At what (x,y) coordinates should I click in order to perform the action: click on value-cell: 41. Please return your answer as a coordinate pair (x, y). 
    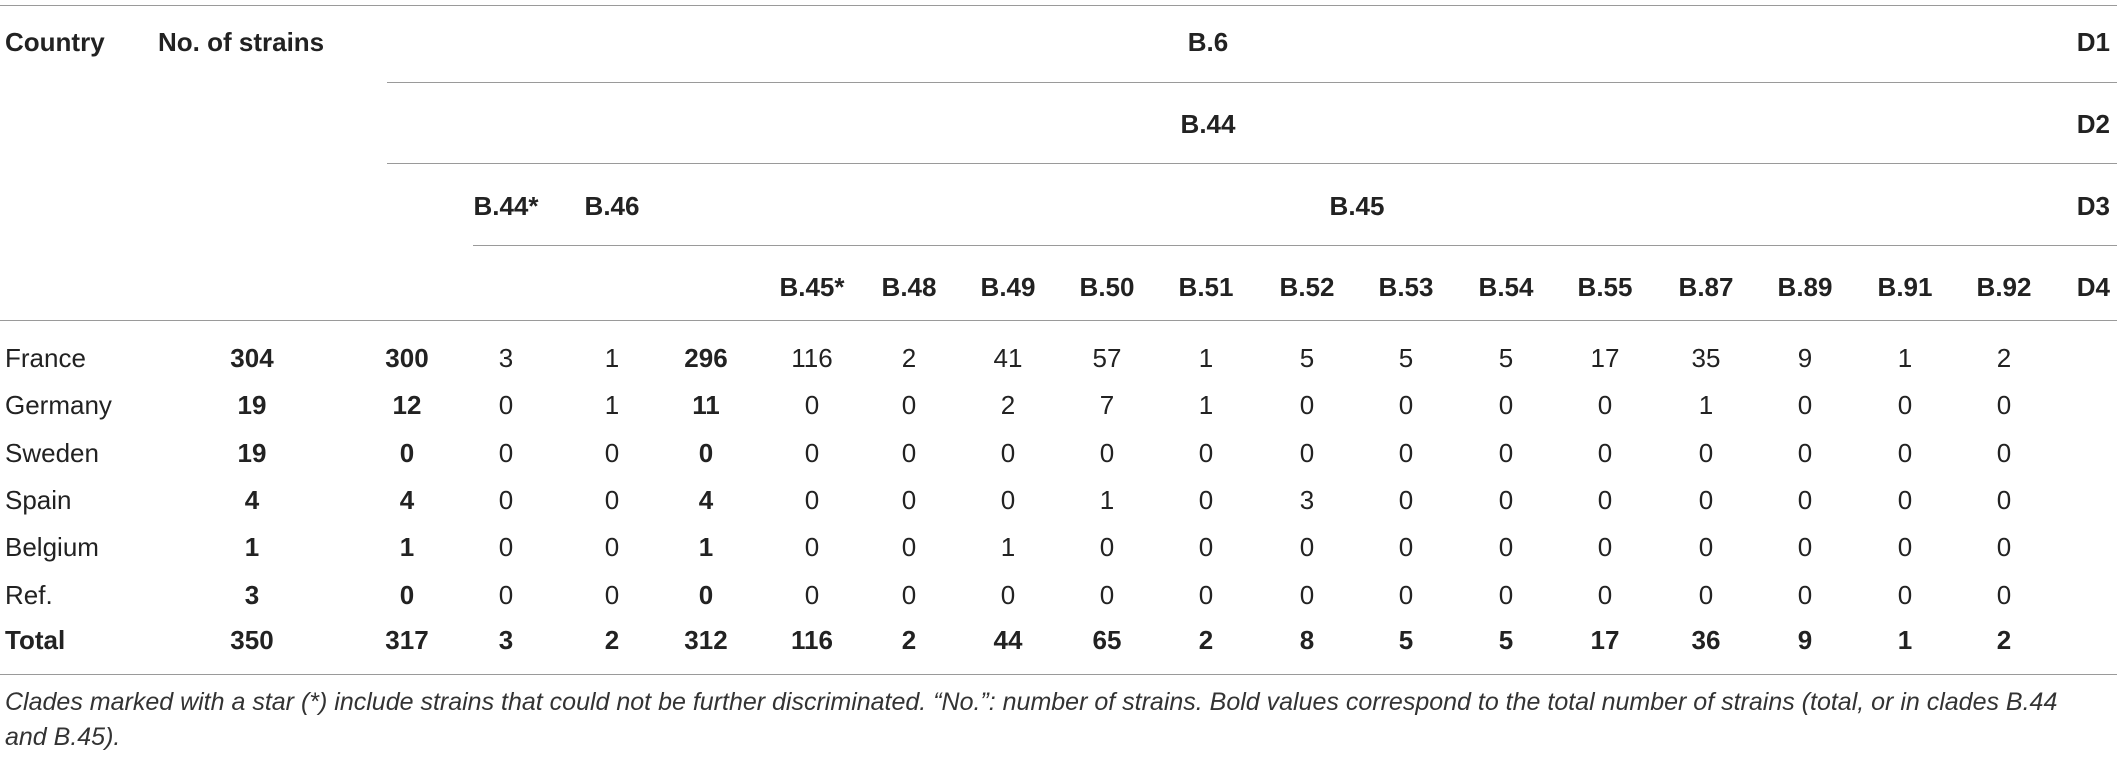
    Looking at the image, I should click on (1008, 358).